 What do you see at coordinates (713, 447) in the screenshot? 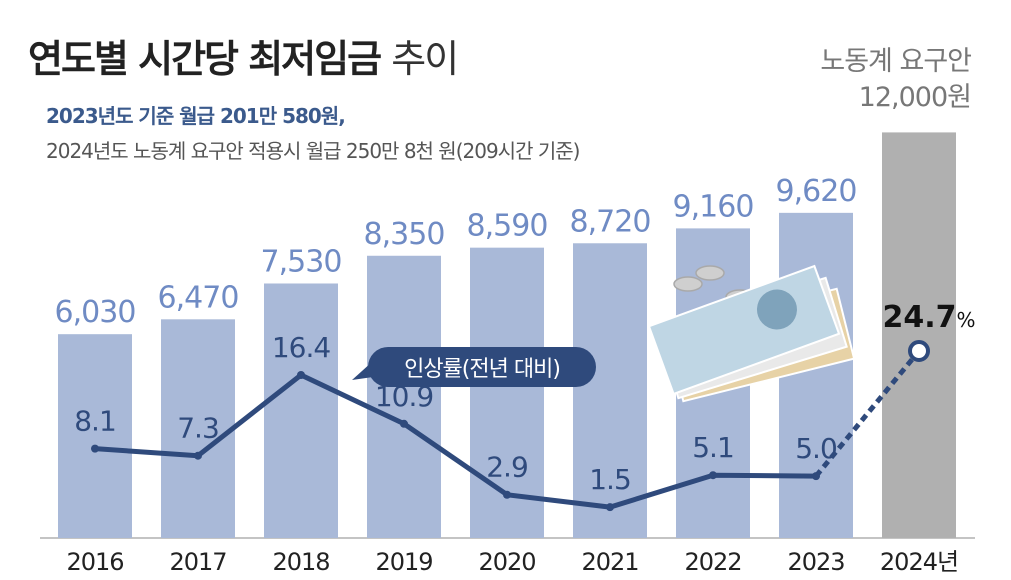
I see `growth-rate-label: 5.1` at bounding box center [713, 447].